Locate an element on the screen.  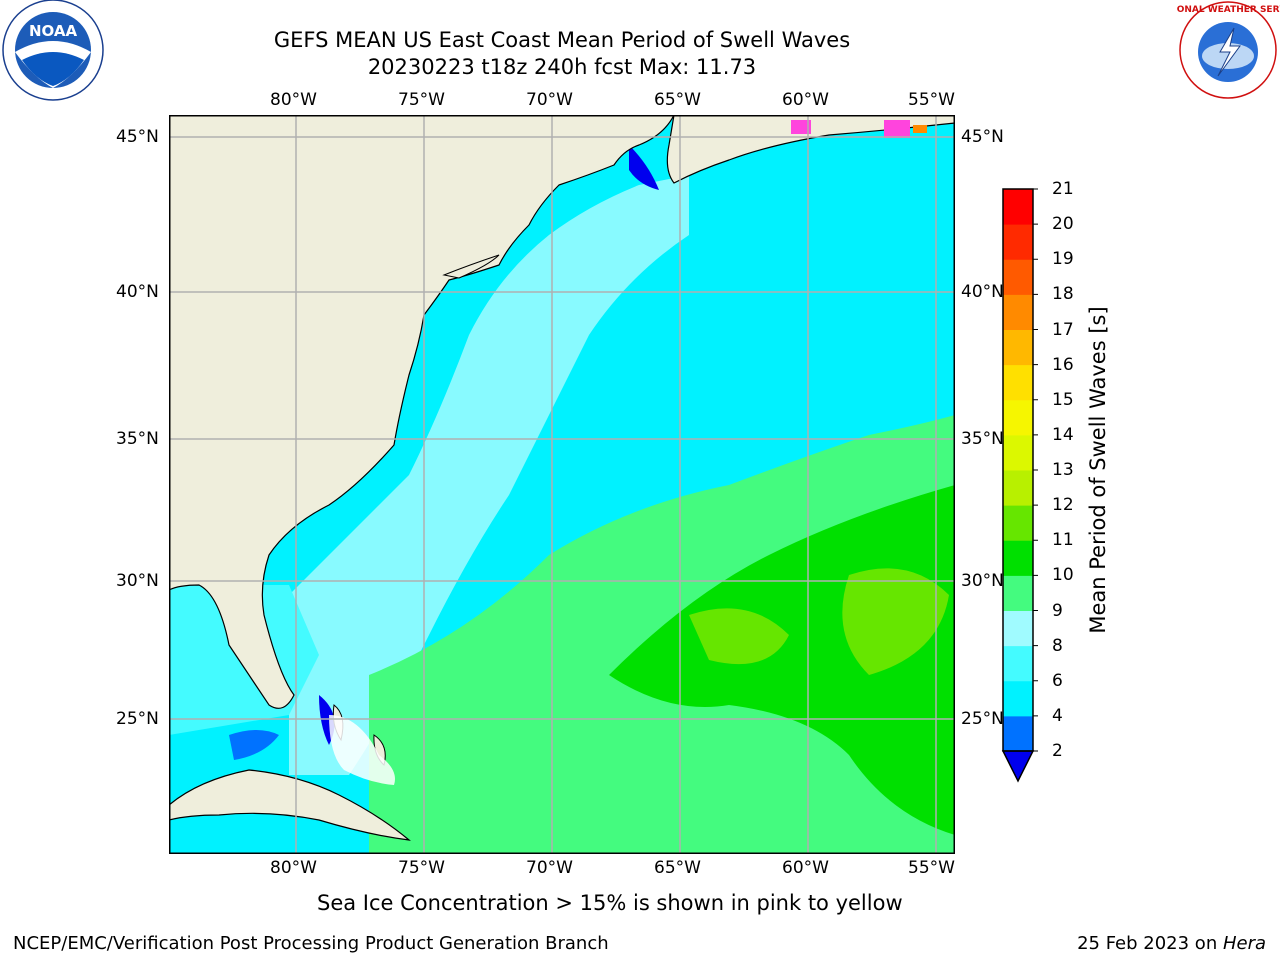
colorbar-tick-label: 21 is located at coordinates (1063, 189).